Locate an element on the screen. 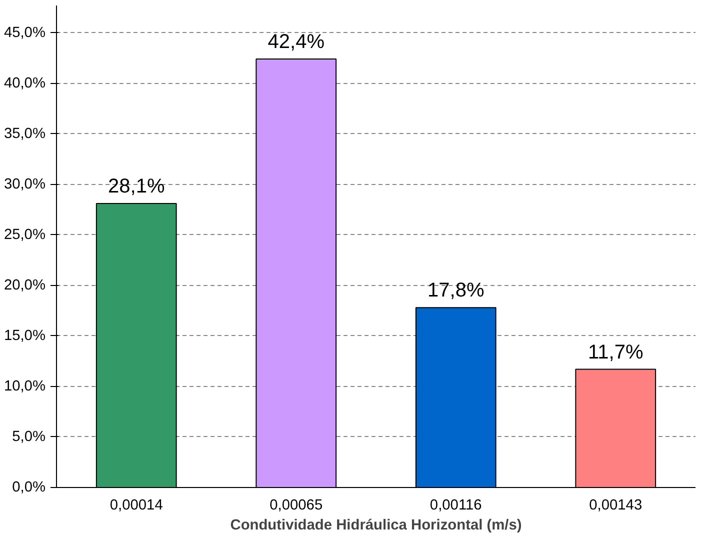 The image size is (702, 538). y-tick-label: 40,0% is located at coordinates (25, 83).